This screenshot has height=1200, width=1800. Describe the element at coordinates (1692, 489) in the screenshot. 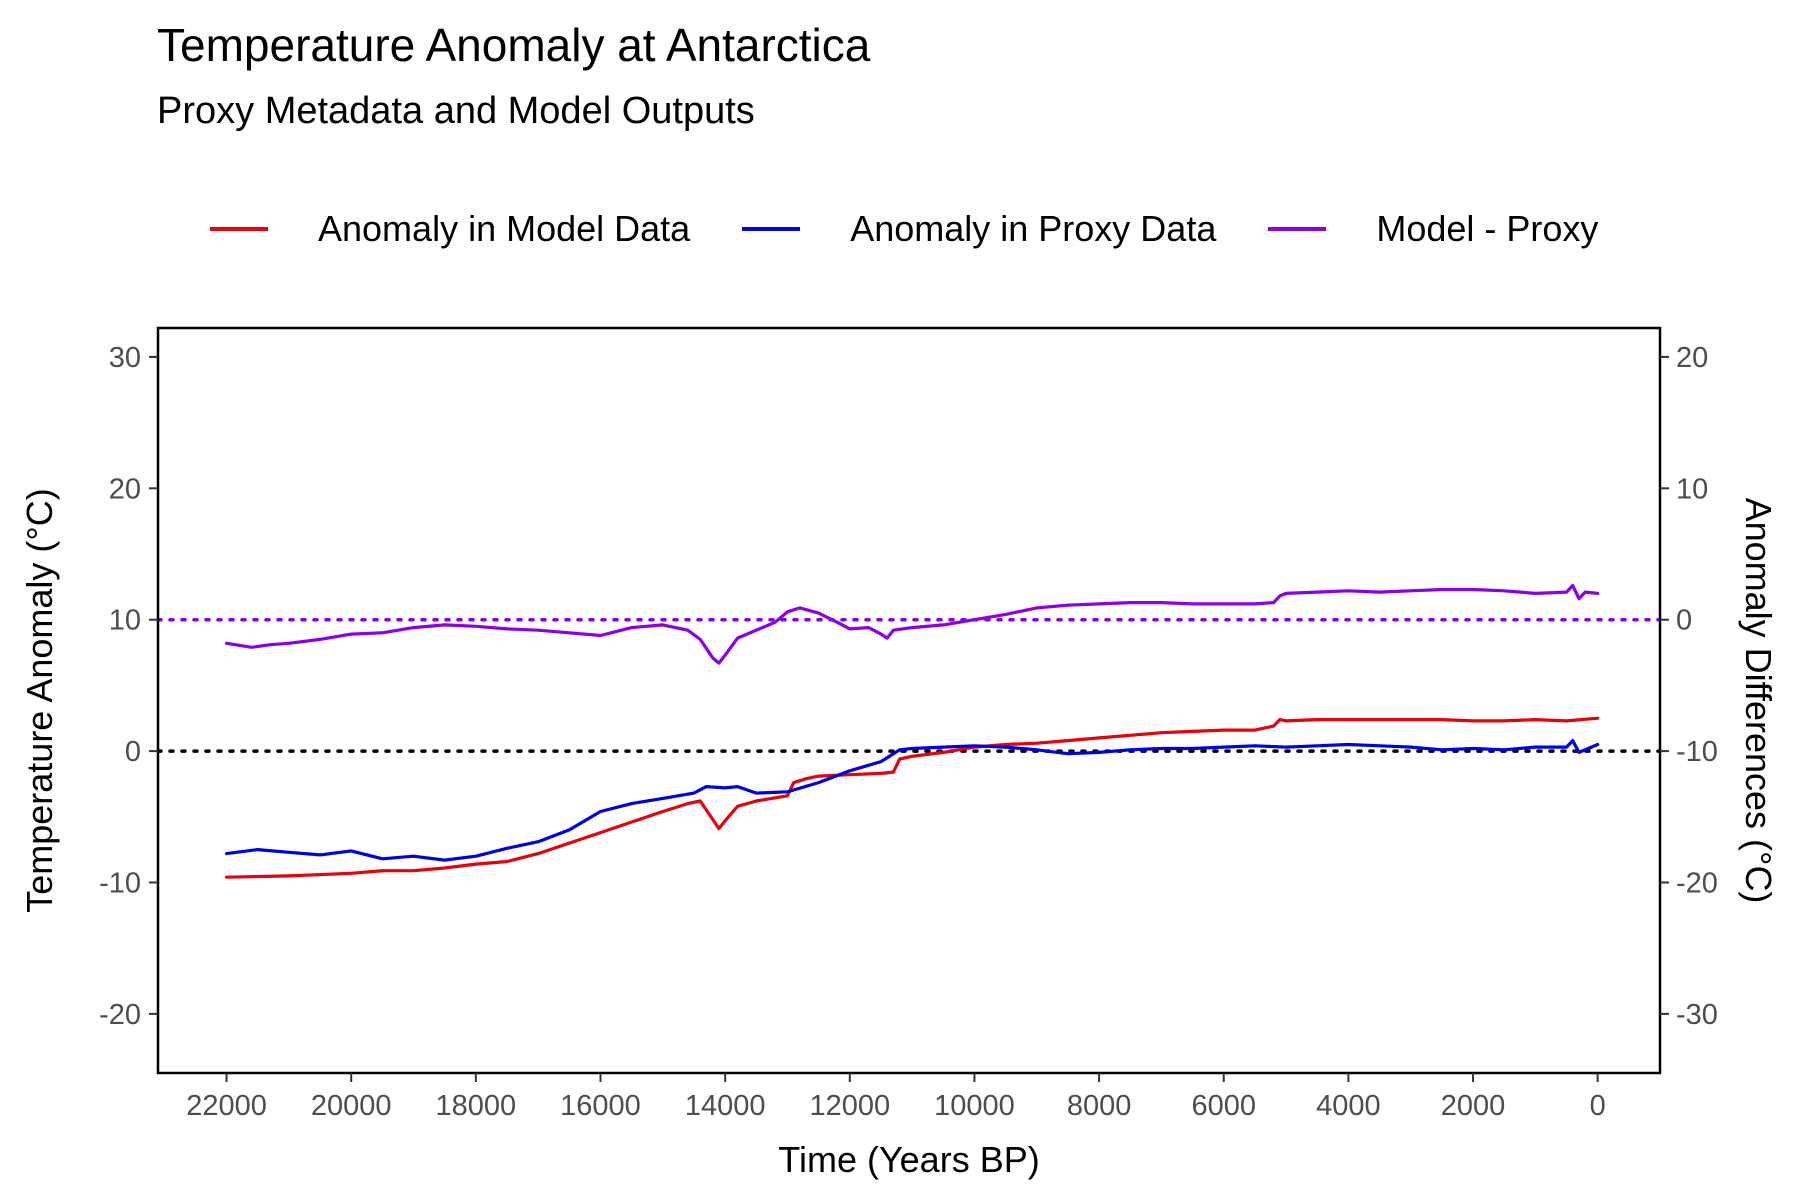

I see `y2-tick-label: 10` at that location.